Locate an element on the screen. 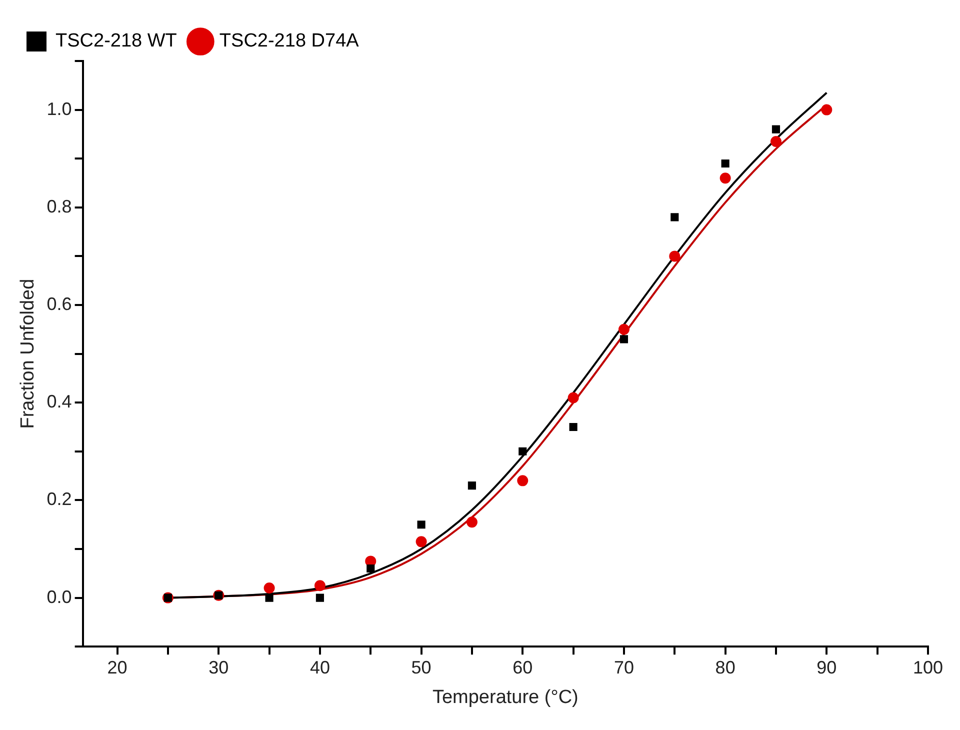 Image resolution: width=960 pixels, height=730 pixels. x-tick-label: 80 is located at coordinates (725, 667).